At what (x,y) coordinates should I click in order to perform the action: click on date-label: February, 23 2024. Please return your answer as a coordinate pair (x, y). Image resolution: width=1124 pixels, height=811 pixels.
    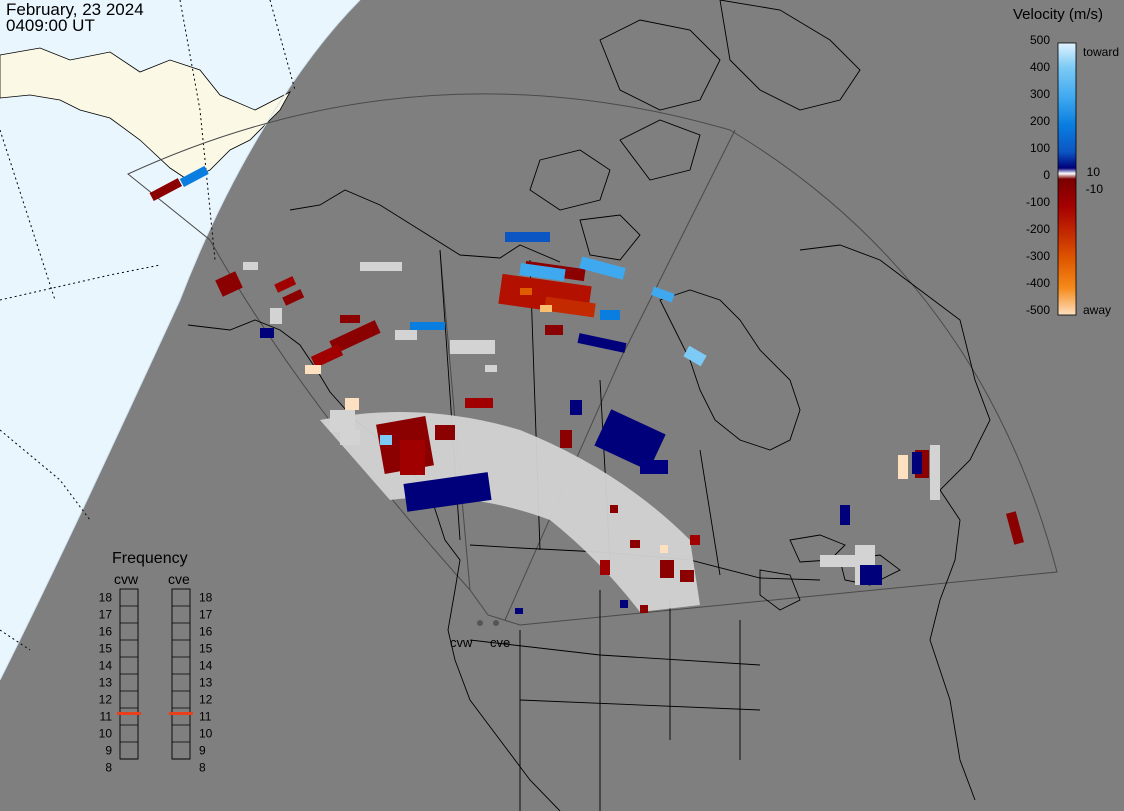
    Looking at the image, I should click on (75, 9).